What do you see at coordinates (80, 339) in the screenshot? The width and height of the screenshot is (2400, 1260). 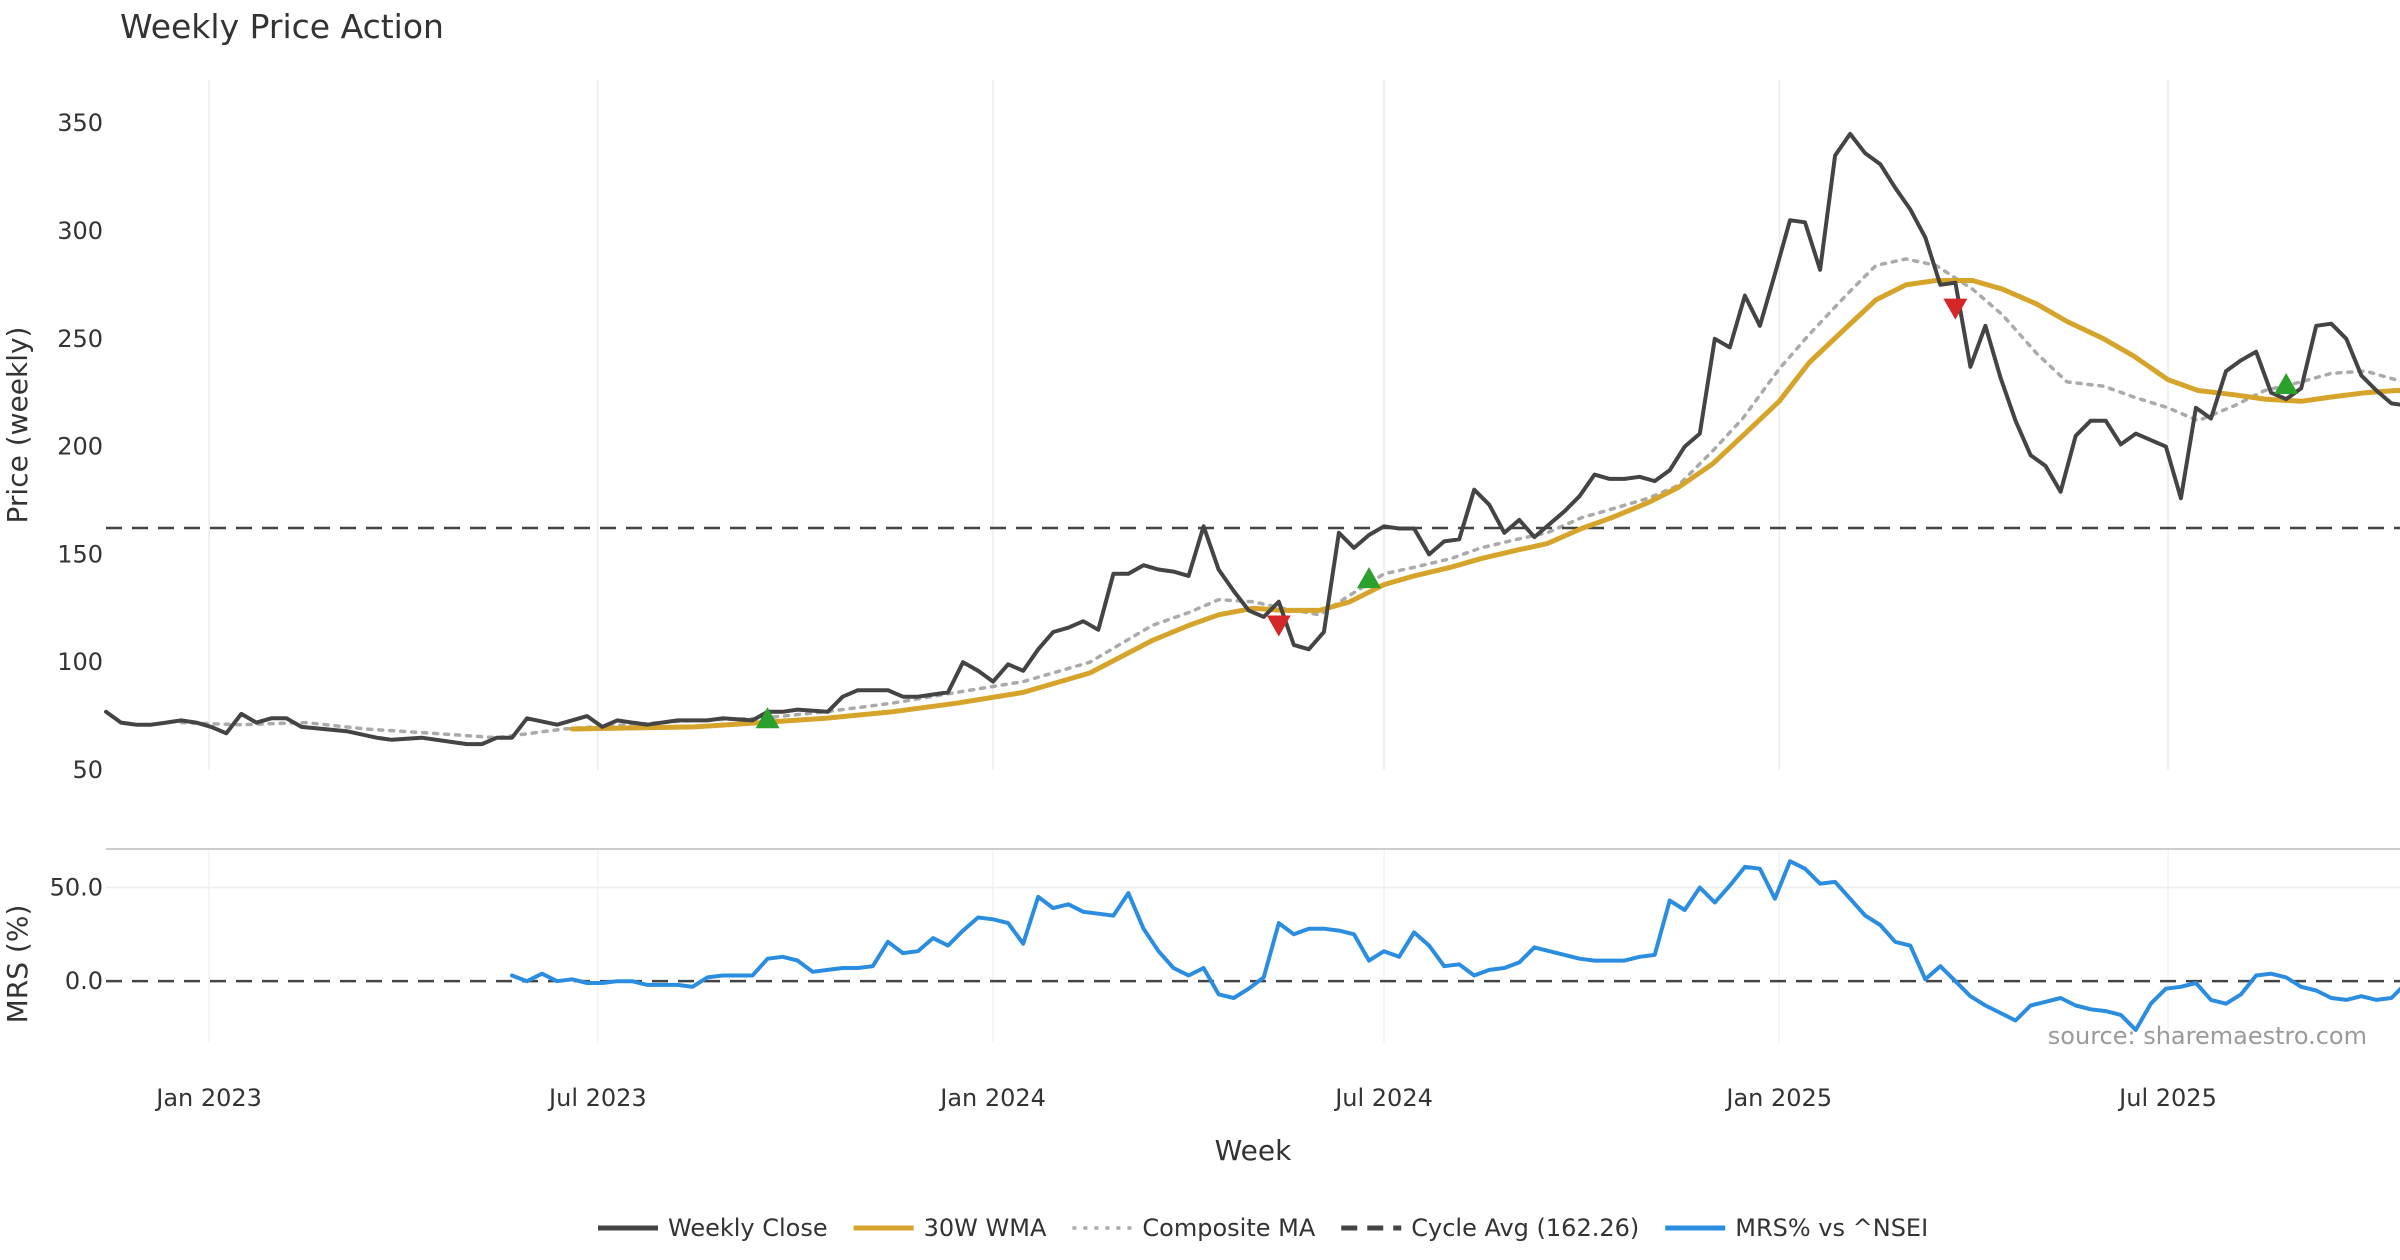 I see `price-y-tick-4: 250` at bounding box center [80, 339].